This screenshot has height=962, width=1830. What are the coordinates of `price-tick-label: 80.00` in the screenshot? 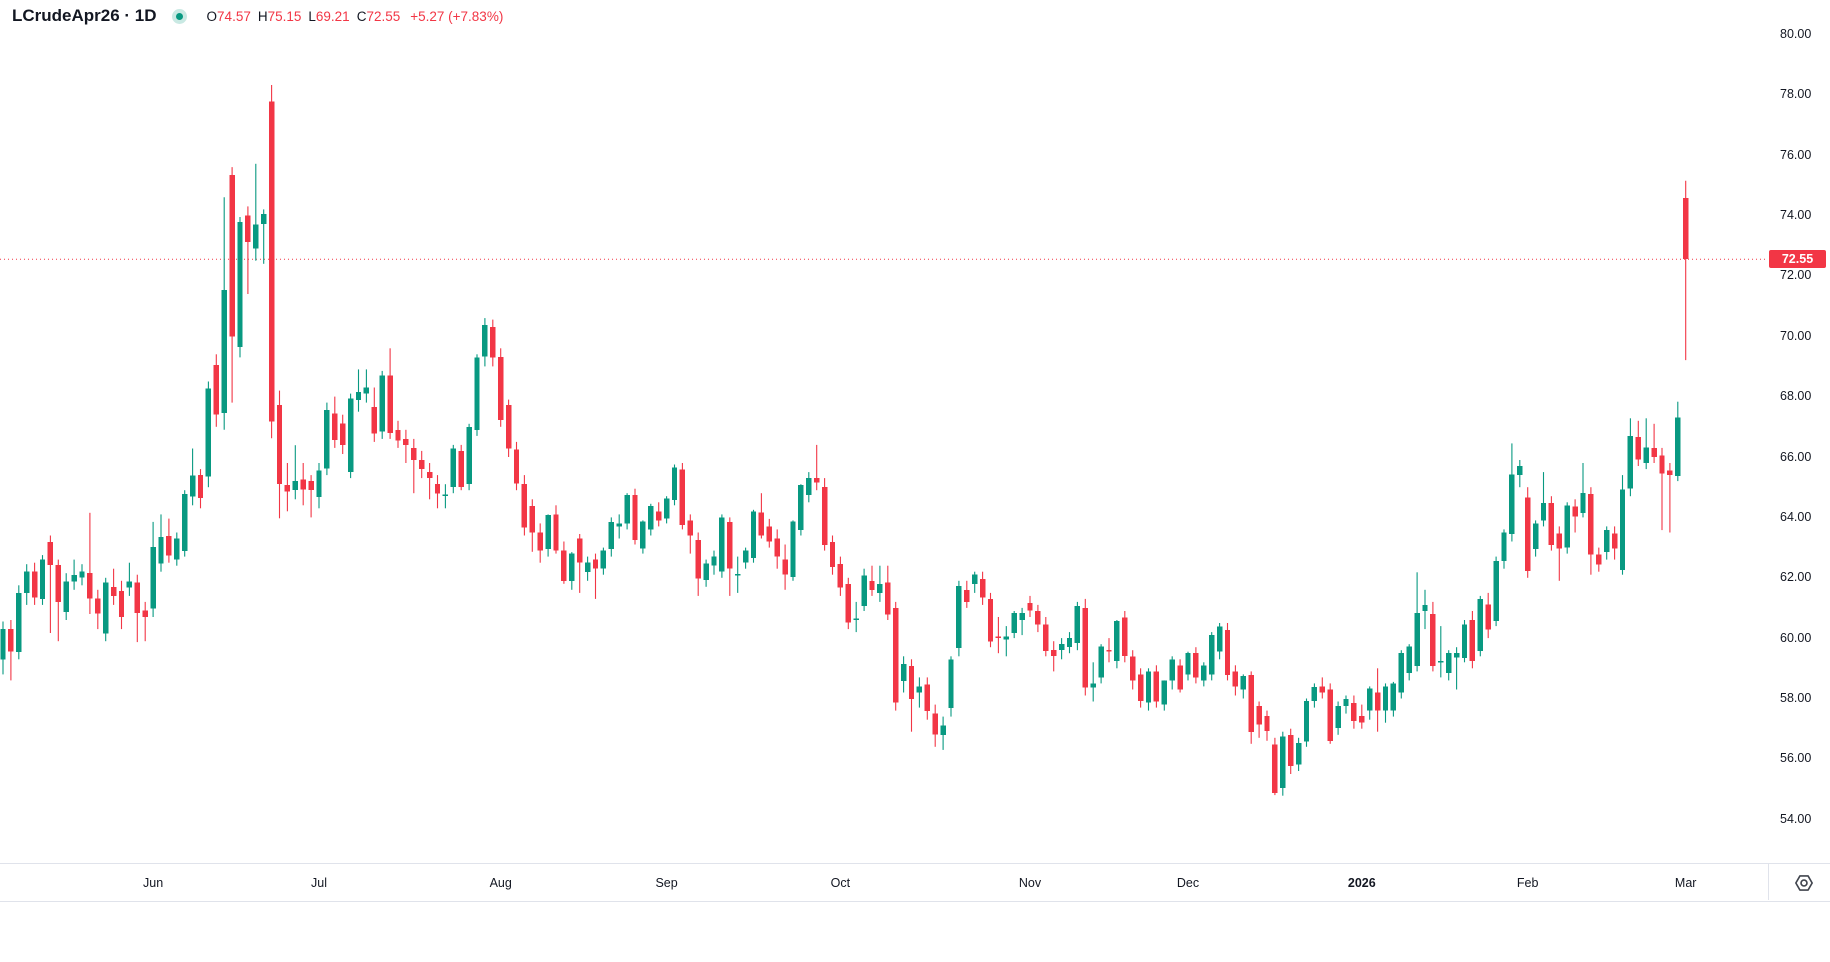 It's located at (1796, 33).